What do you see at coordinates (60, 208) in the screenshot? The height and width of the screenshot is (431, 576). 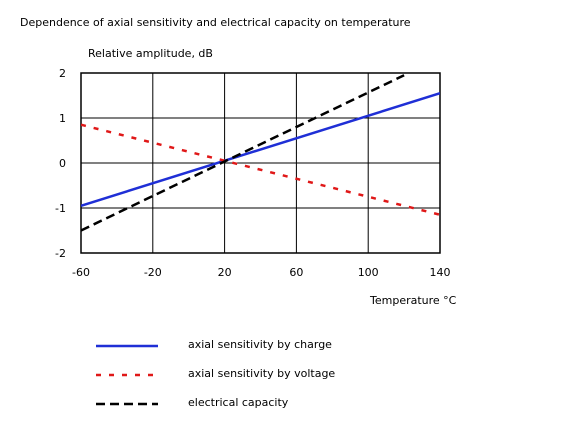 I see `y-tick-label: -1` at bounding box center [60, 208].